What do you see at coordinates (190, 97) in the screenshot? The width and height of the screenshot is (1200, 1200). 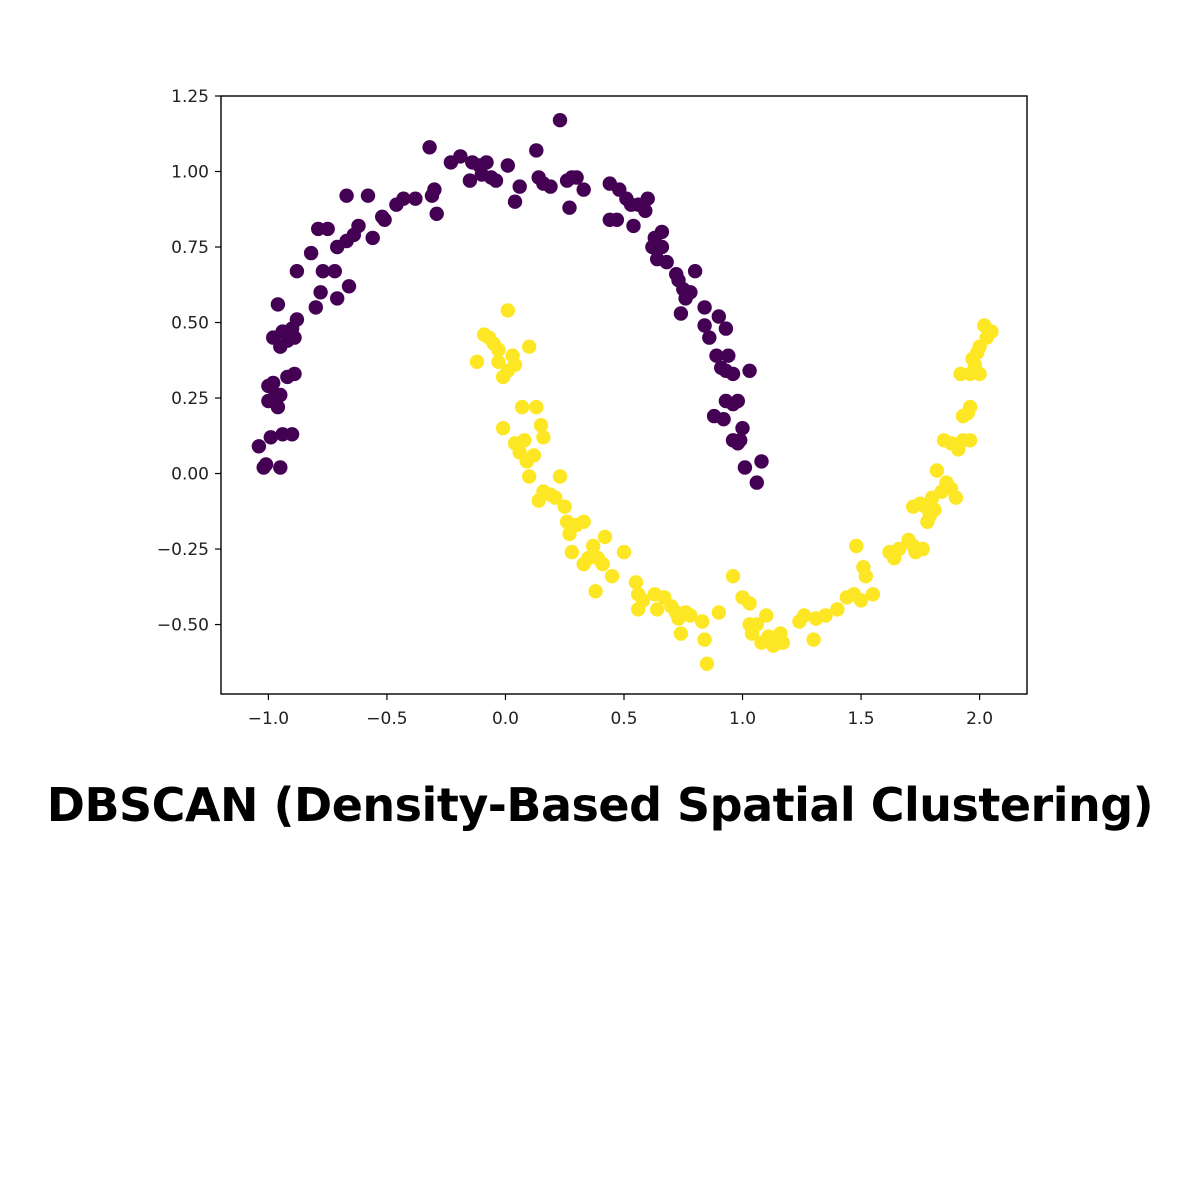 I see `y-tick-label: 1.25` at bounding box center [190, 97].